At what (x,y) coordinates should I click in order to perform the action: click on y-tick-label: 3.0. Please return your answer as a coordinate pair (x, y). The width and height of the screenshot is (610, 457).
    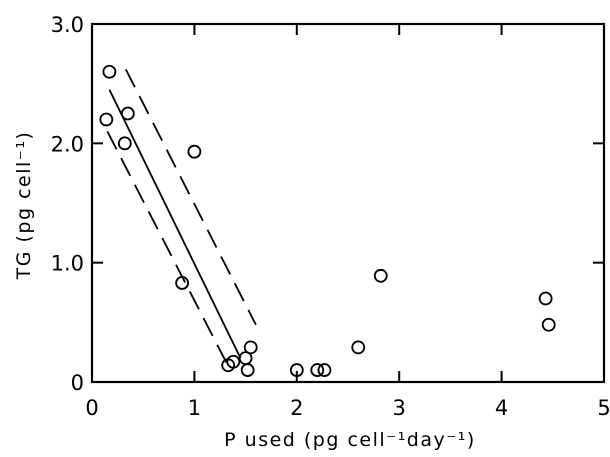
    Looking at the image, I should click on (67, 25).